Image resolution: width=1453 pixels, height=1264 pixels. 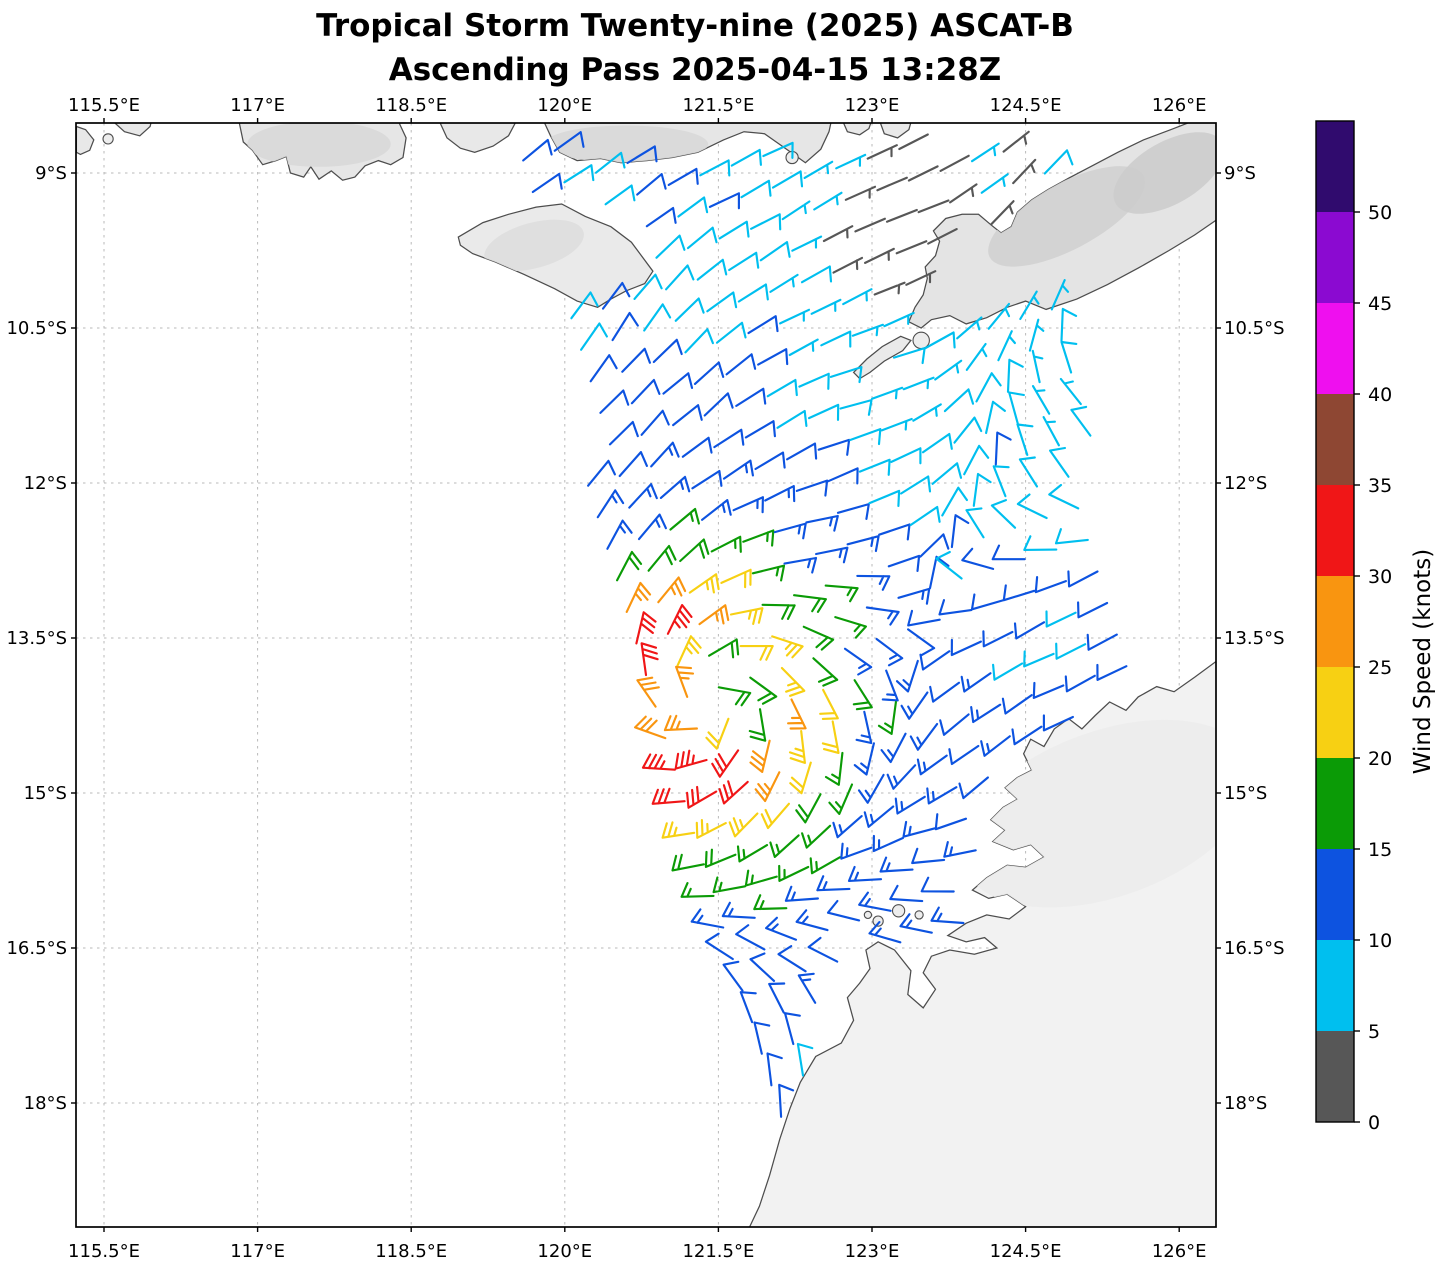 What do you see at coordinates (1026, 105) in the screenshot?
I see `lon-tick-label-top: 124.5°E` at bounding box center [1026, 105].